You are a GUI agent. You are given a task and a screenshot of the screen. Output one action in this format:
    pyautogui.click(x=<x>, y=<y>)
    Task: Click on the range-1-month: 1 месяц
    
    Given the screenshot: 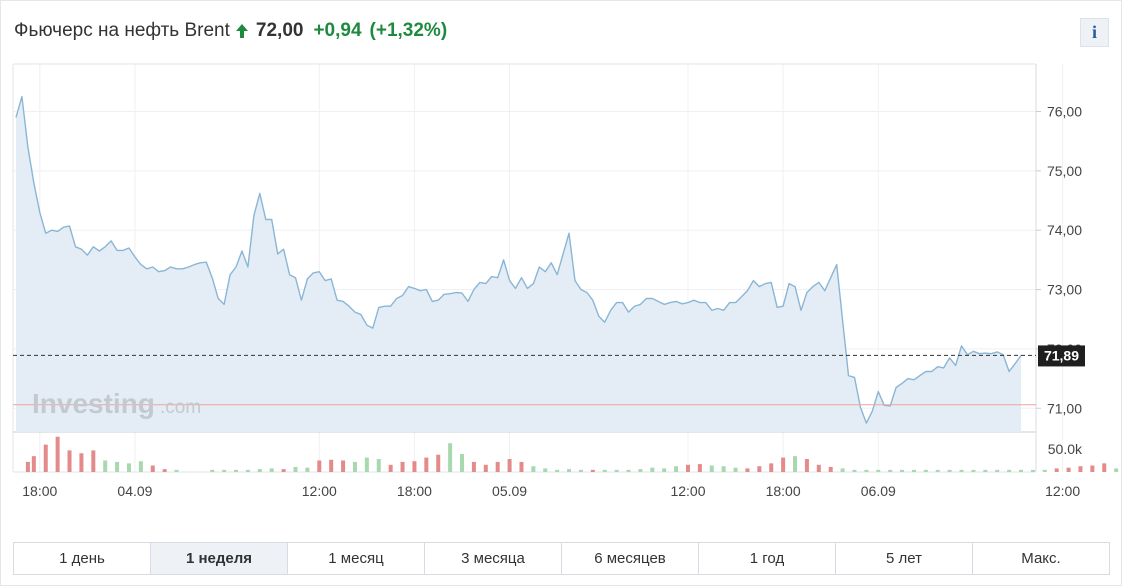 What is the action you would take?
    pyautogui.click(x=356, y=558)
    